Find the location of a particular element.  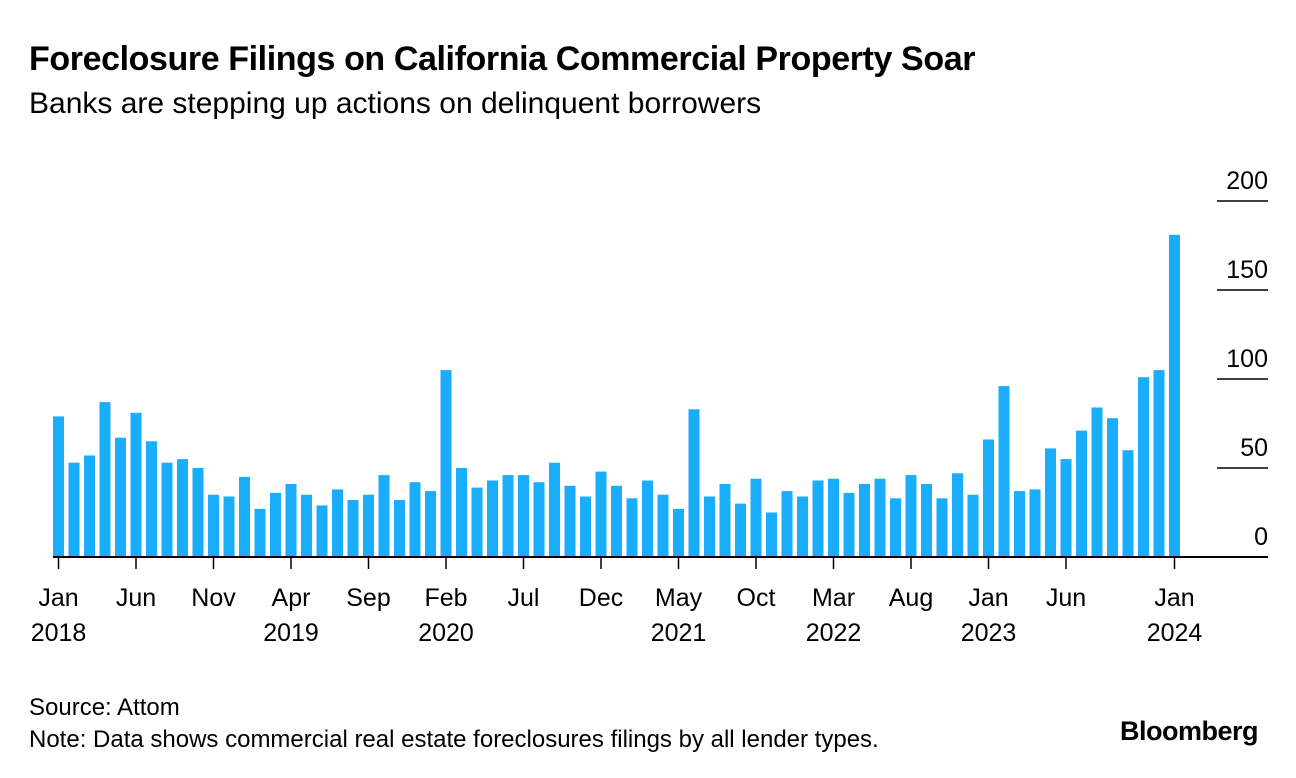

x-tick-year-label: 2022 is located at coordinates (834, 633).